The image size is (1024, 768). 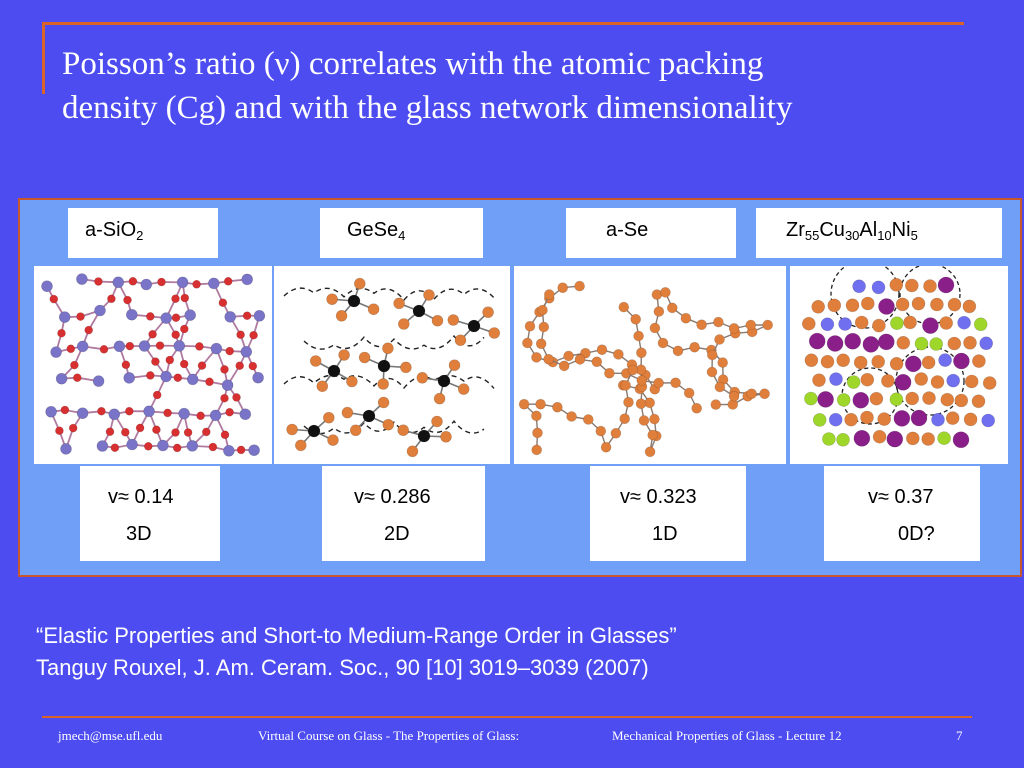 I want to click on title-accent-line, so click(x=503, y=23).